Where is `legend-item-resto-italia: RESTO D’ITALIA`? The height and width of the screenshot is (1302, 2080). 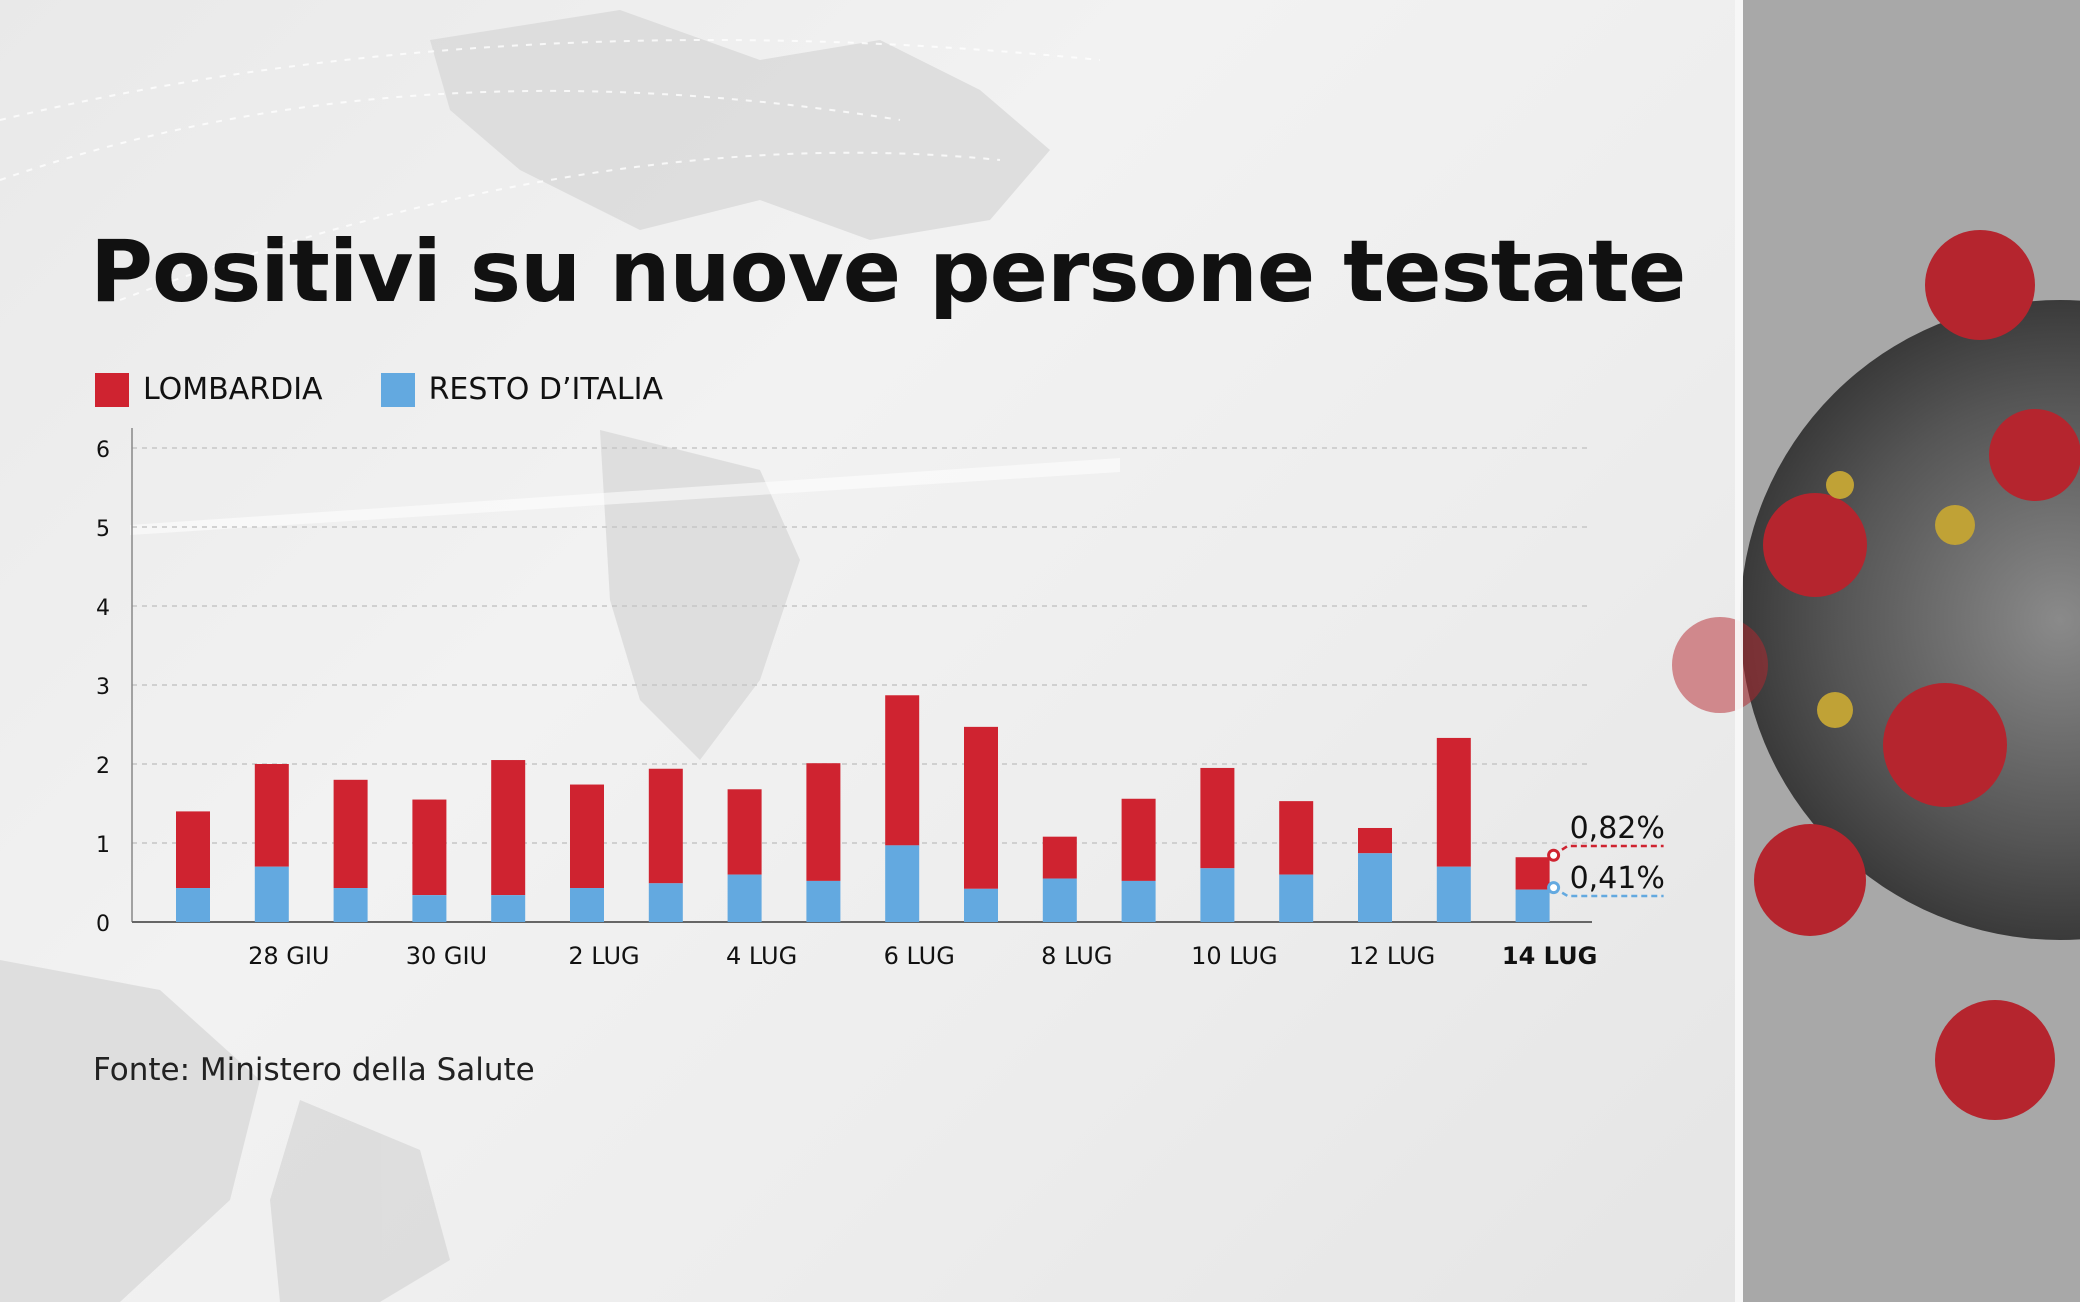 legend-item-resto-italia: RESTO D’ITALIA is located at coordinates (521, 389).